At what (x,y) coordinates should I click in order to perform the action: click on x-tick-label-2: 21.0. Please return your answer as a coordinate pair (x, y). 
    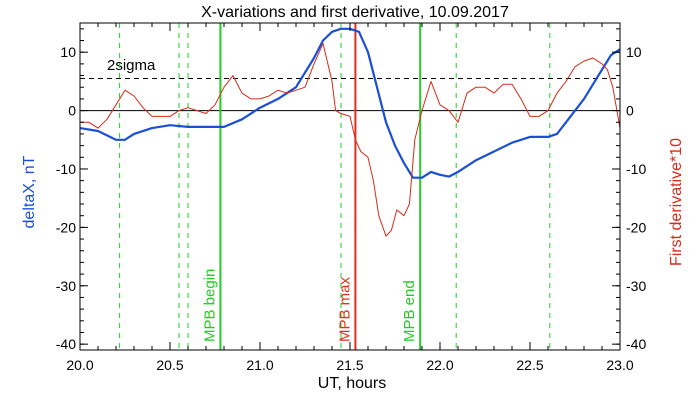
    Looking at the image, I should click on (259, 365).